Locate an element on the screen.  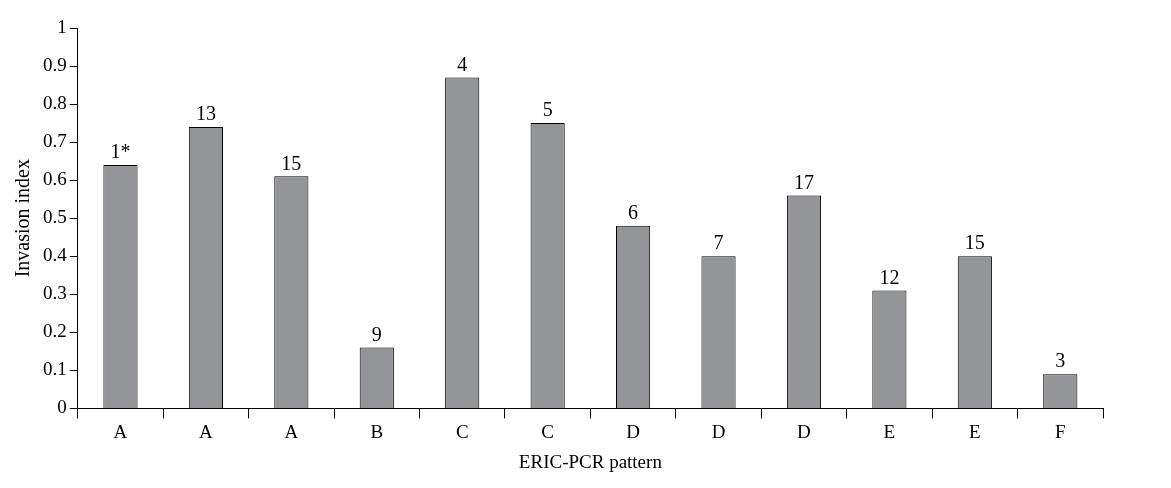
y-tick-label: 0.7 is located at coordinates (55, 141).